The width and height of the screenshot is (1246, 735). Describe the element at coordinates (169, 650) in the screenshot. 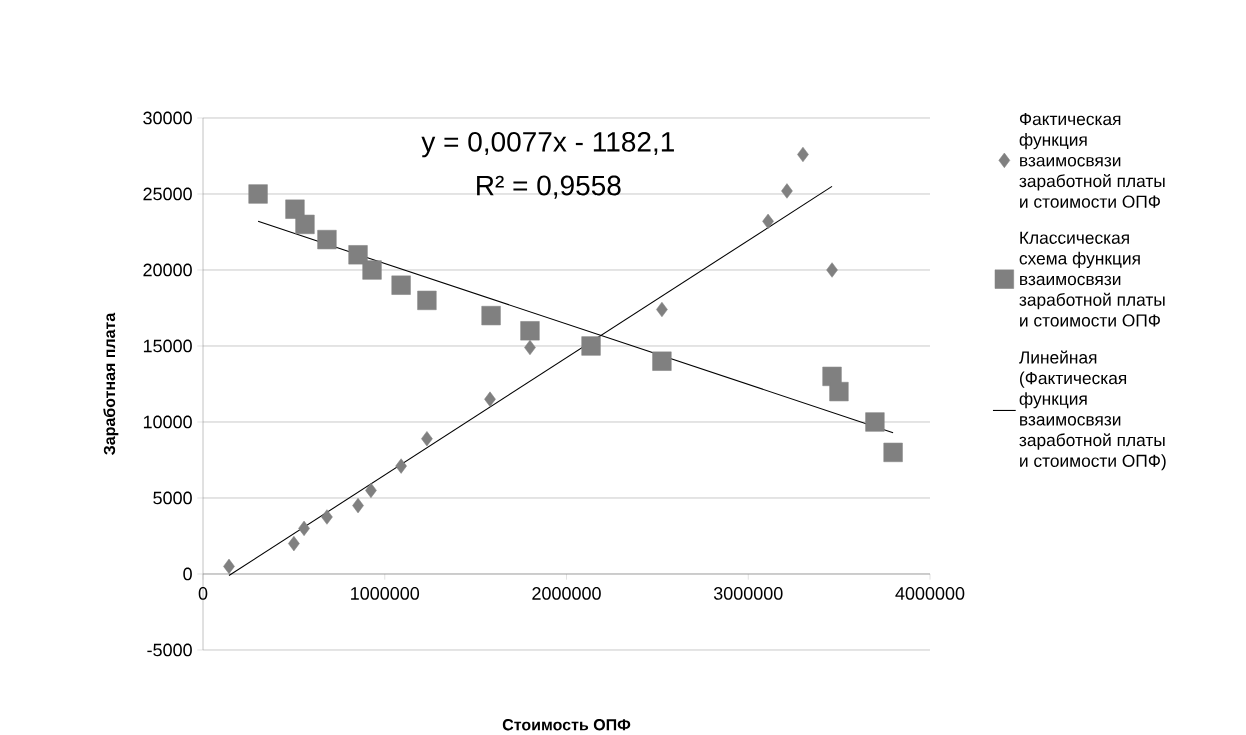

I see `y-tick-label: -5000` at that location.